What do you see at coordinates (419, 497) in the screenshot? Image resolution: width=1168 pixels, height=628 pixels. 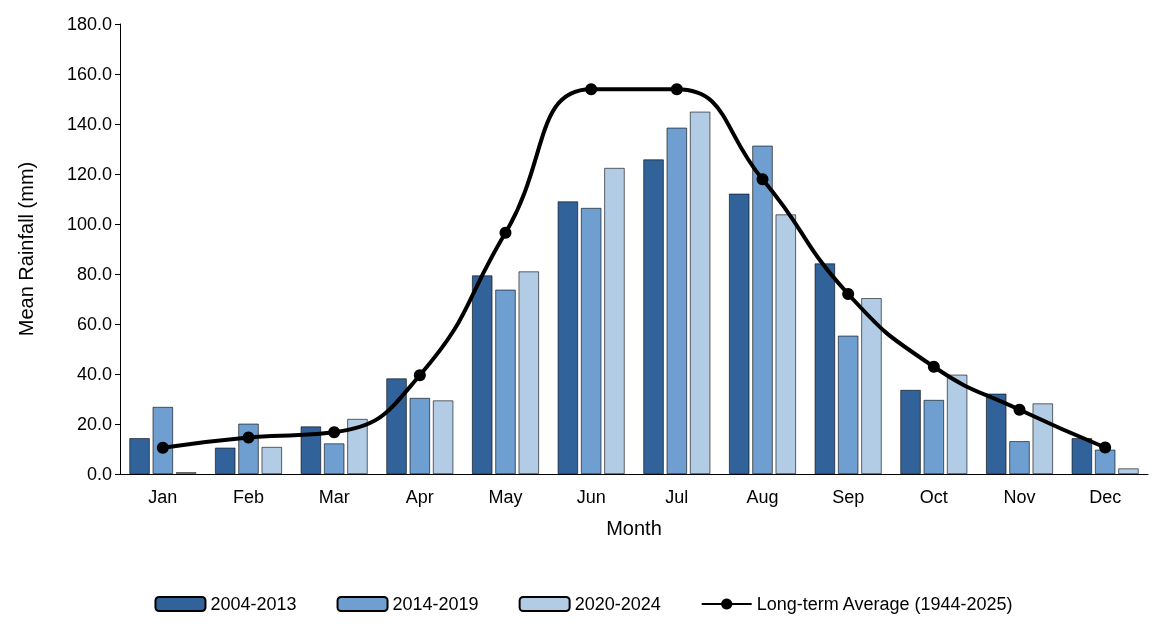 I see `x-tick-label: Apr` at bounding box center [419, 497].